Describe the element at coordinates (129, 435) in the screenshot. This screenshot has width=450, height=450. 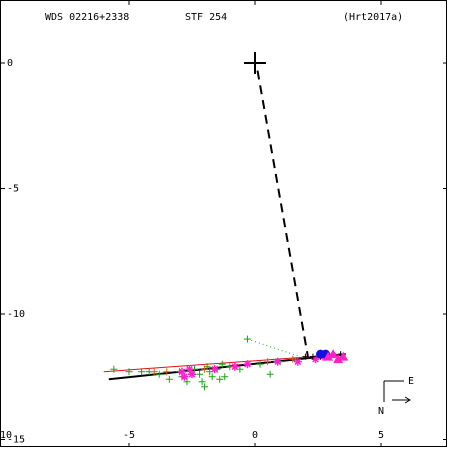
I see `x-tick-label: -5` at that location.